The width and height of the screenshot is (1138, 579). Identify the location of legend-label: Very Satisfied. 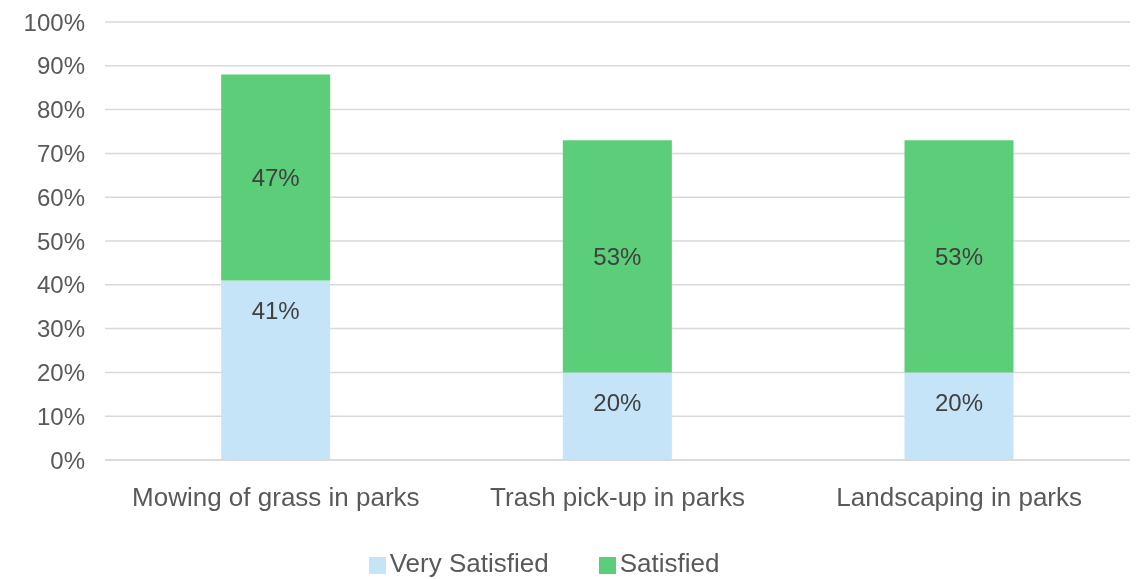
(469, 563).